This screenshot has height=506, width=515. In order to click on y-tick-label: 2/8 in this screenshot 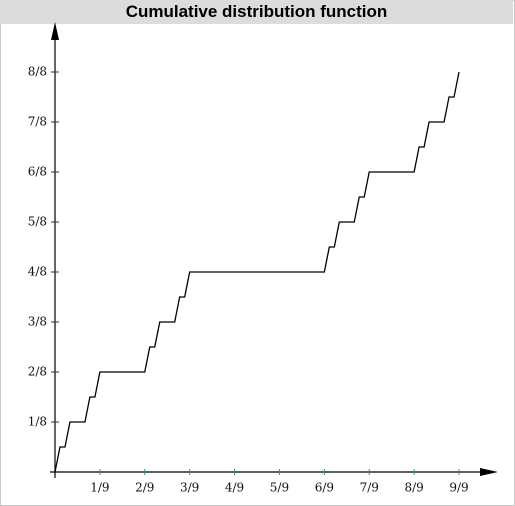, I will do `click(37, 372)`.